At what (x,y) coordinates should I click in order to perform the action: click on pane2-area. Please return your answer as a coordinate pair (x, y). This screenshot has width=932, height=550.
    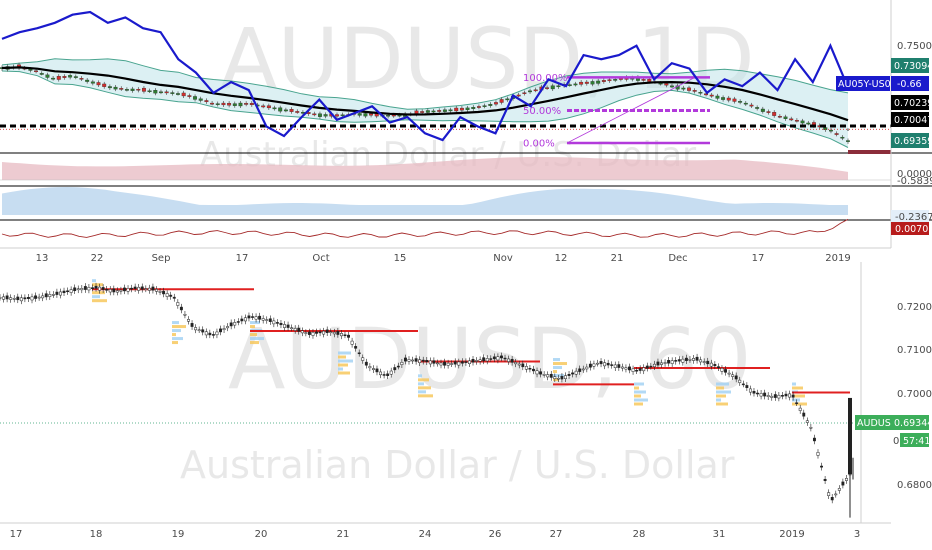
    Looking at the image, I should click on (425, 168).